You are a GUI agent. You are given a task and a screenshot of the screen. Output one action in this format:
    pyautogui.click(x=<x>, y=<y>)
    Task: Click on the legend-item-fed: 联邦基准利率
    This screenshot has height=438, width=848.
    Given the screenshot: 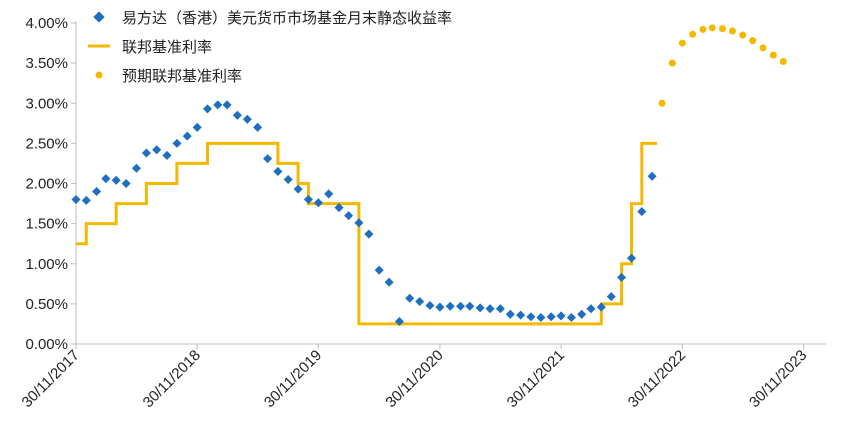 What is the action you would take?
    pyautogui.click(x=150, y=47)
    